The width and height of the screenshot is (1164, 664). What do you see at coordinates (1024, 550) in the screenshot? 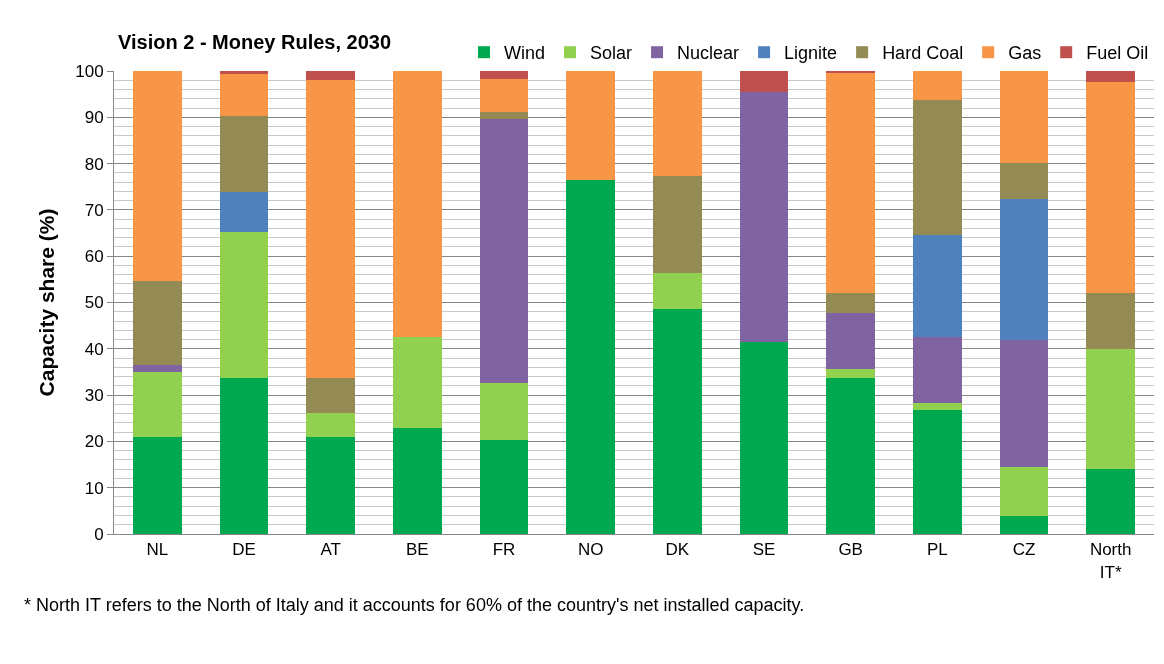
I see `x-tick-label: CZ` at bounding box center [1024, 550].